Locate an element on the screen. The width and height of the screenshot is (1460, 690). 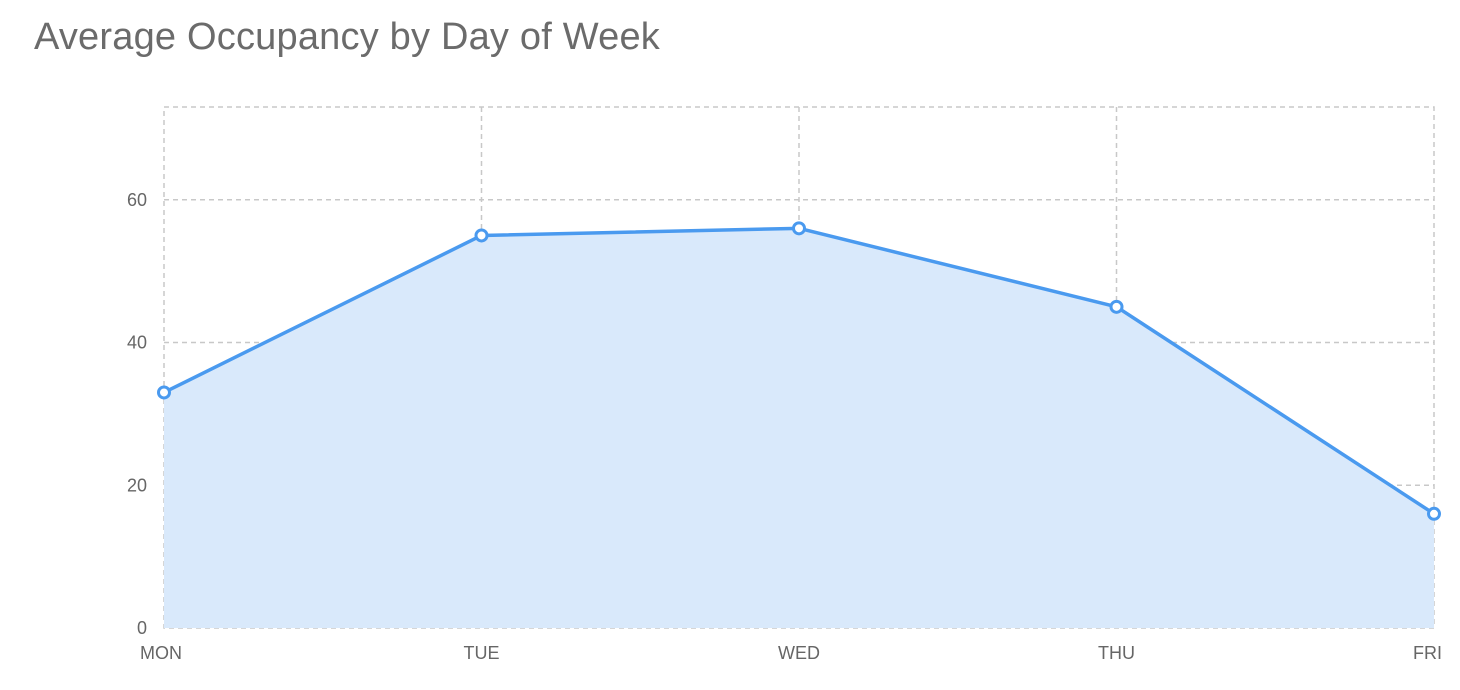
x-tick-label: MON is located at coordinates (161, 653).